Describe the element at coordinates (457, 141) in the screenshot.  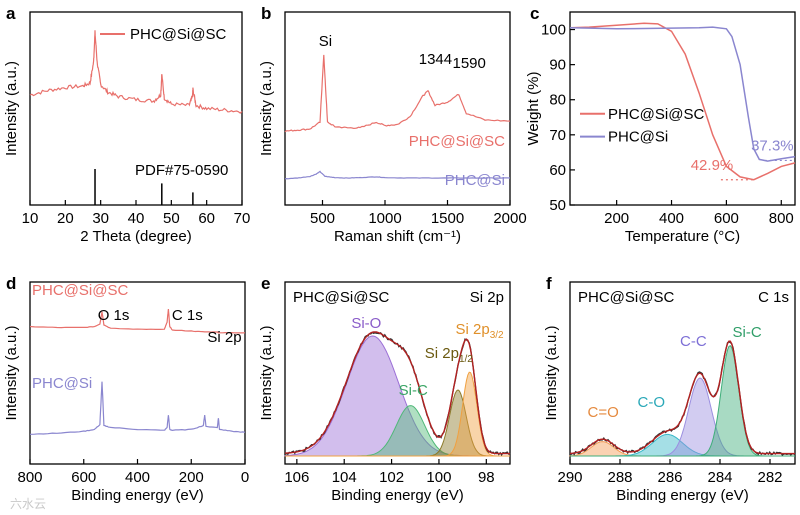
I see `series-label-phc-si-sc: PHC@Si@SC` at that location.